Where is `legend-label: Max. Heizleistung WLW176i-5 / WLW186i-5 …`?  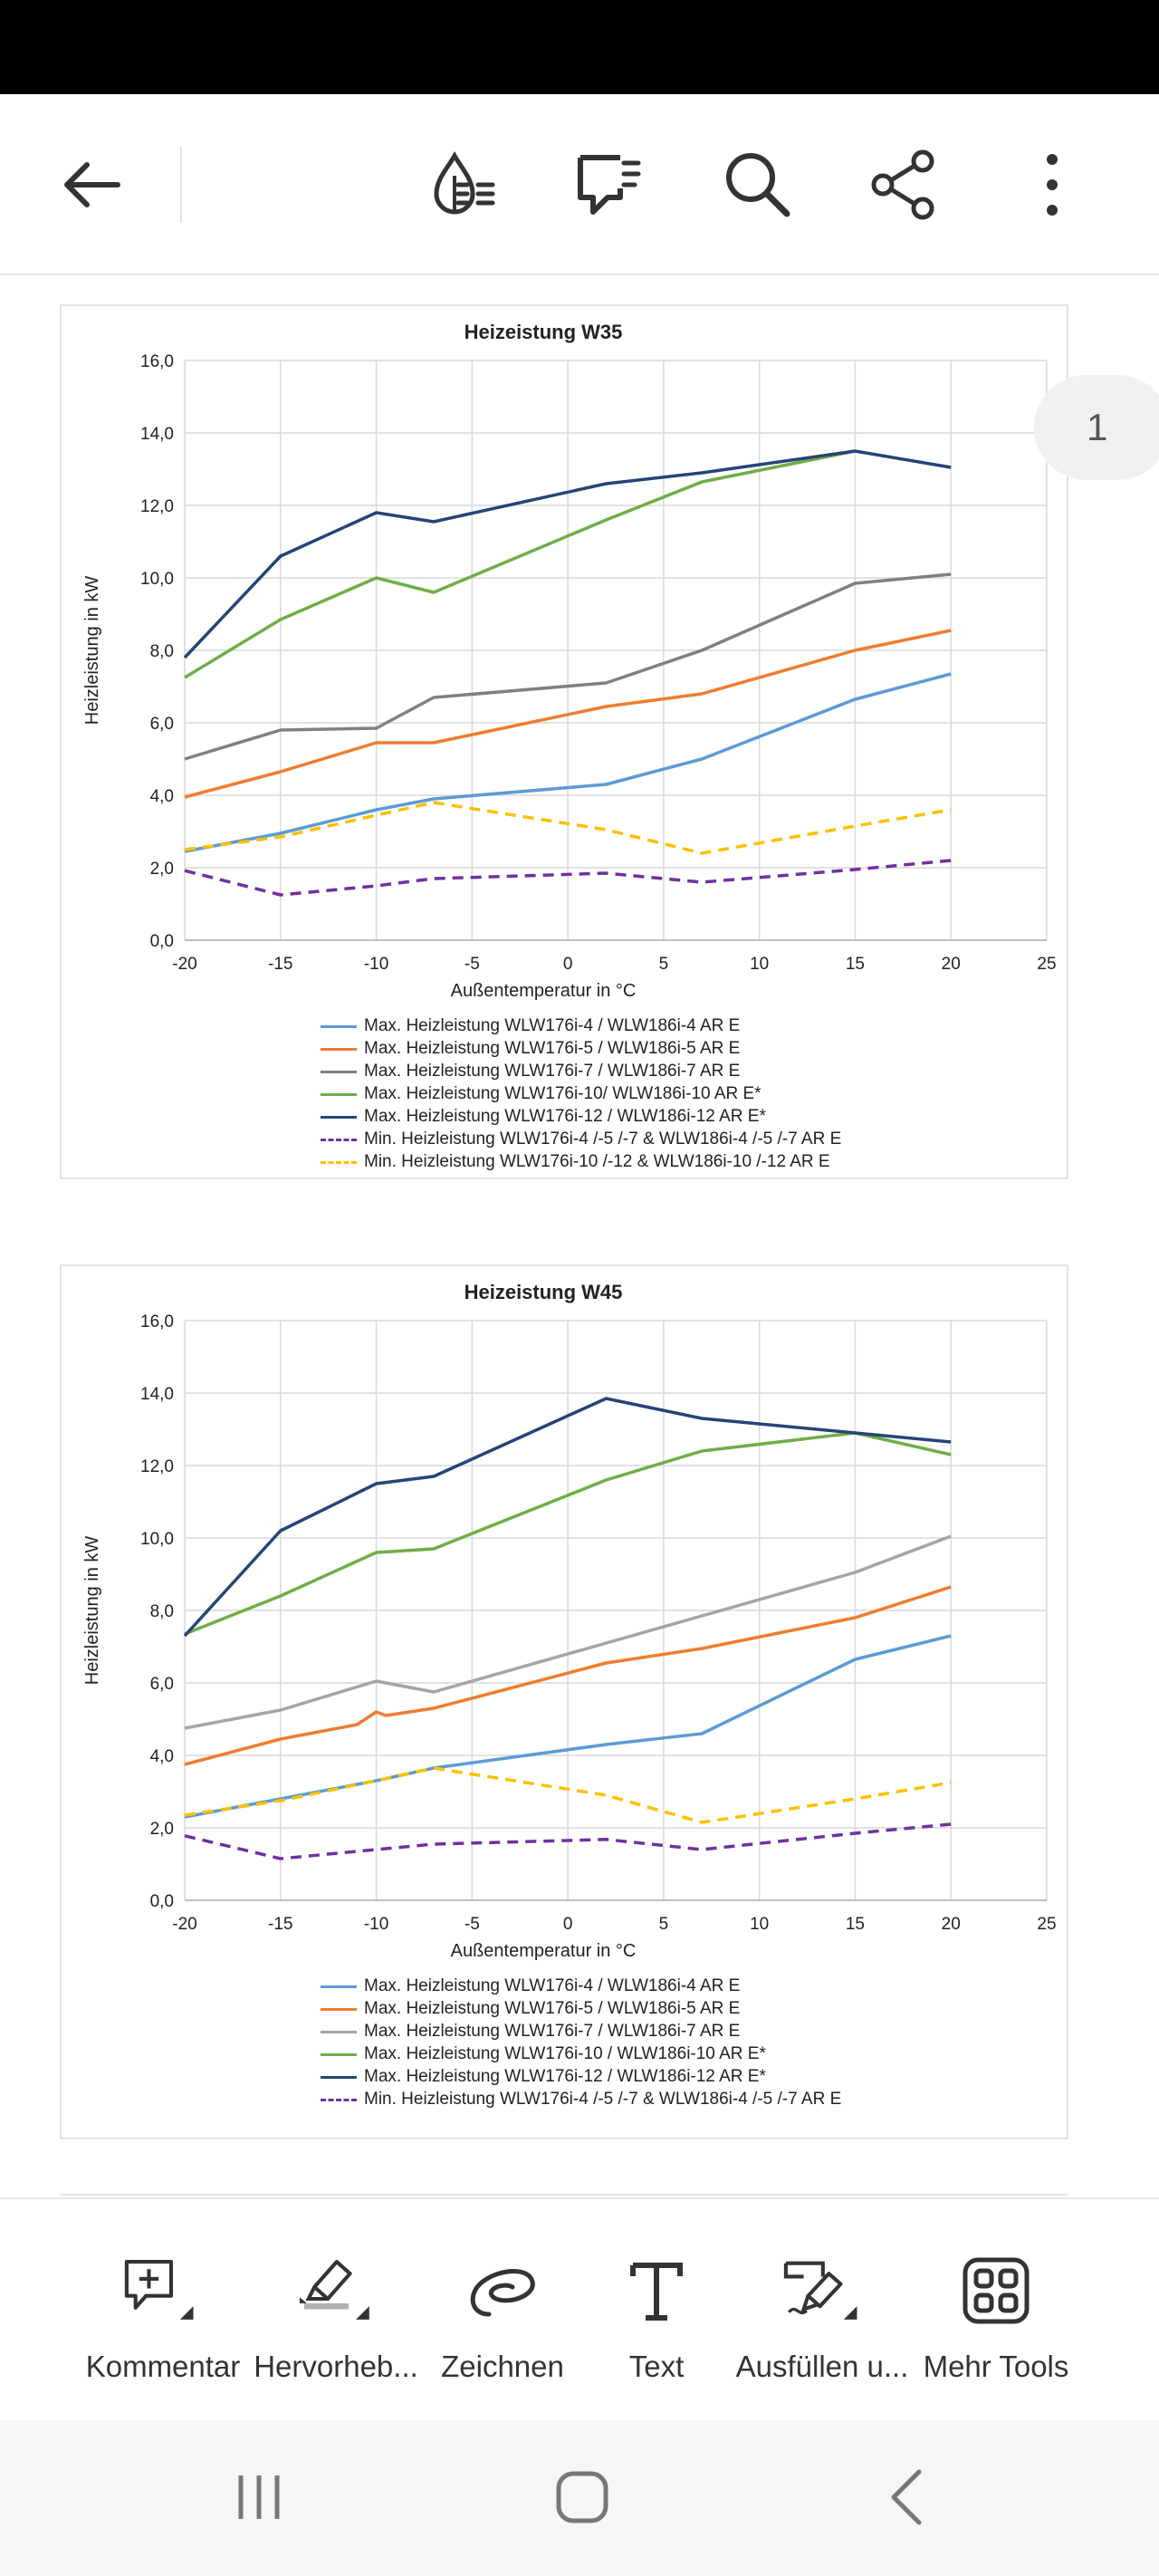 legend-label: Max. Heizleistung WLW176i-5 / WLW186i-5 … is located at coordinates (552, 2008).